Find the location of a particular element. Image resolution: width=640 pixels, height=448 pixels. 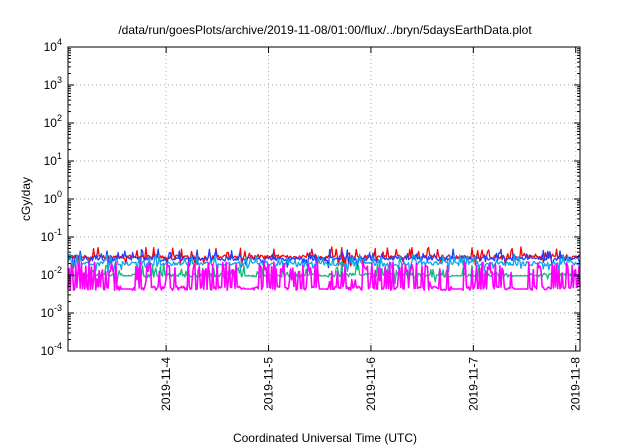

y-tick-exponent: 4 is located at coordinates (59, 42).